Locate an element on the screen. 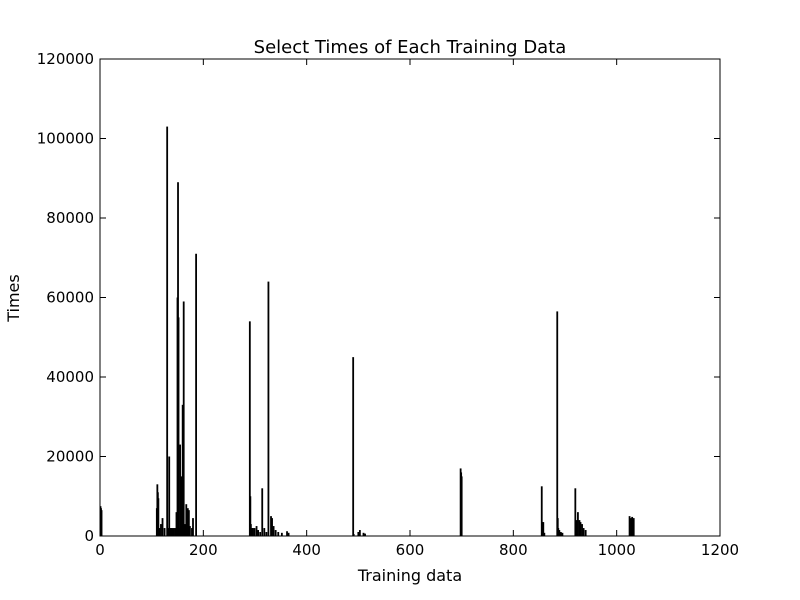 The width and height of the screenshot is (800, 600). x-tick-label: 0 is located at coordinates (100, 550).